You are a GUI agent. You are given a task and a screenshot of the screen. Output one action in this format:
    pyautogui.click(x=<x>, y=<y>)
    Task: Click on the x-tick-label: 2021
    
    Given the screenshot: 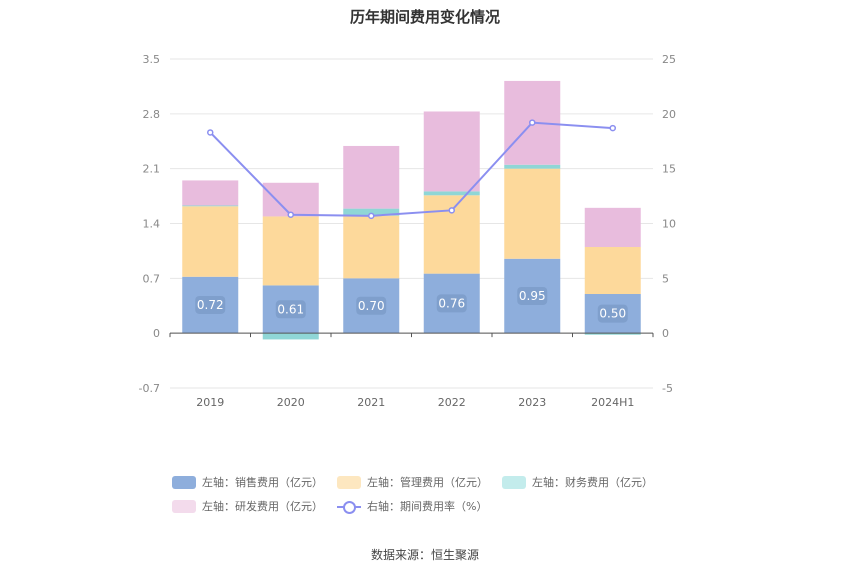 What is the action you would take?
    pyautogui.click(x=371, y=402)
    